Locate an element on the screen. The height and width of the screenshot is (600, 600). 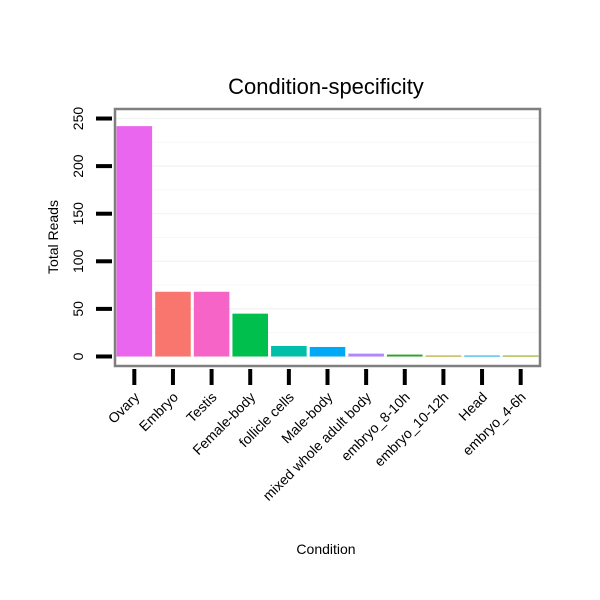
x-tick-label: Head is located at coordinates (472, 406).